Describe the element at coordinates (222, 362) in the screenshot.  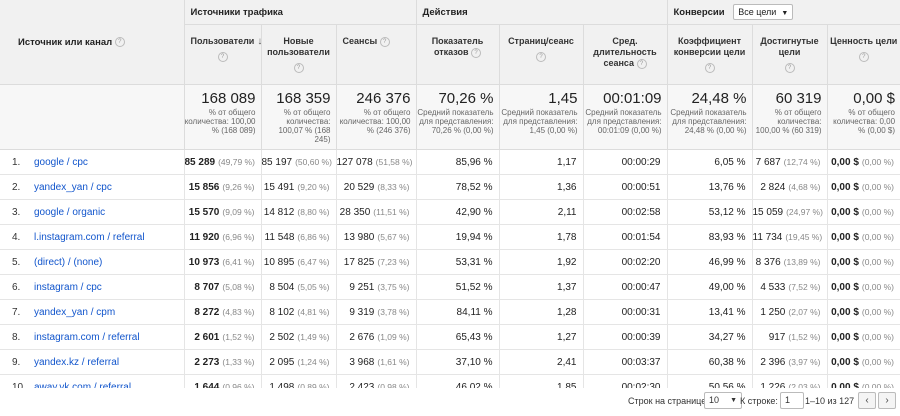
I see `users-cell: 2 273 (1,33 %)` at that location.